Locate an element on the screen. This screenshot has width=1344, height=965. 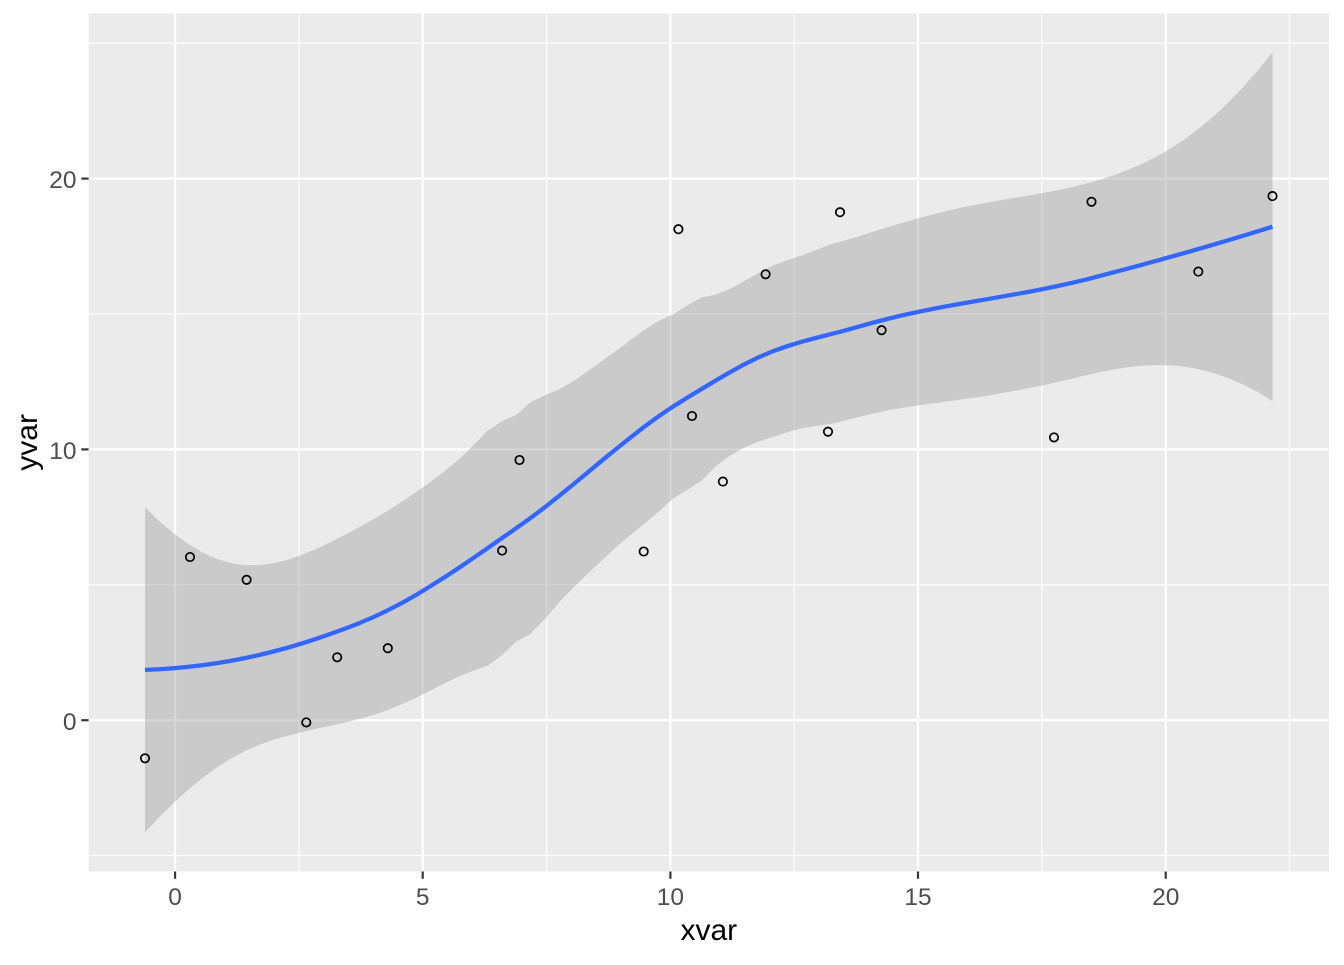
svg-text: yvar is located at coordinates (27, 442).